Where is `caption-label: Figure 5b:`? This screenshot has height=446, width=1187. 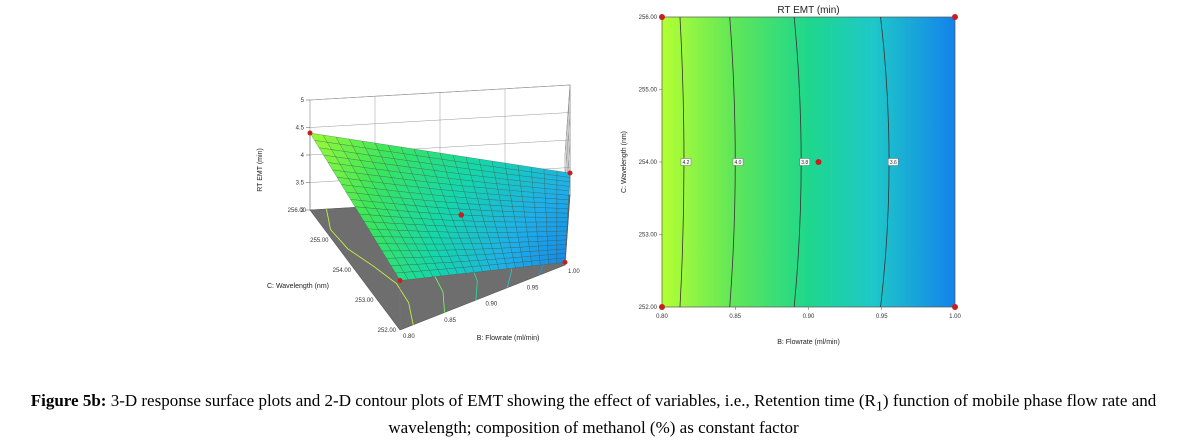
caption-label: Figure 5b: is located at coordinates (68, 400).